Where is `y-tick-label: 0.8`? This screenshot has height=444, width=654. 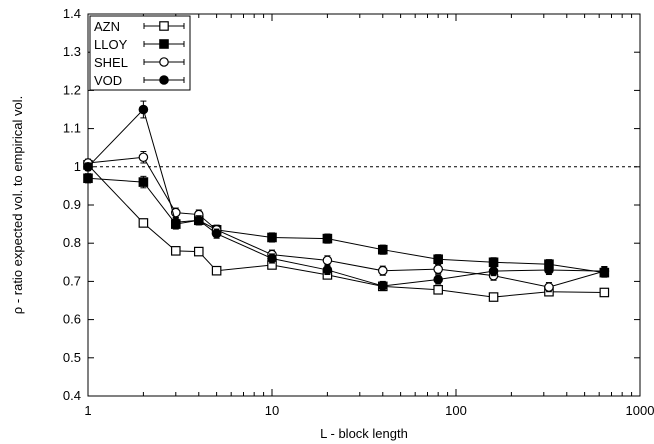 y-tick-label: 0.8 is located at coordinates (72, 242).